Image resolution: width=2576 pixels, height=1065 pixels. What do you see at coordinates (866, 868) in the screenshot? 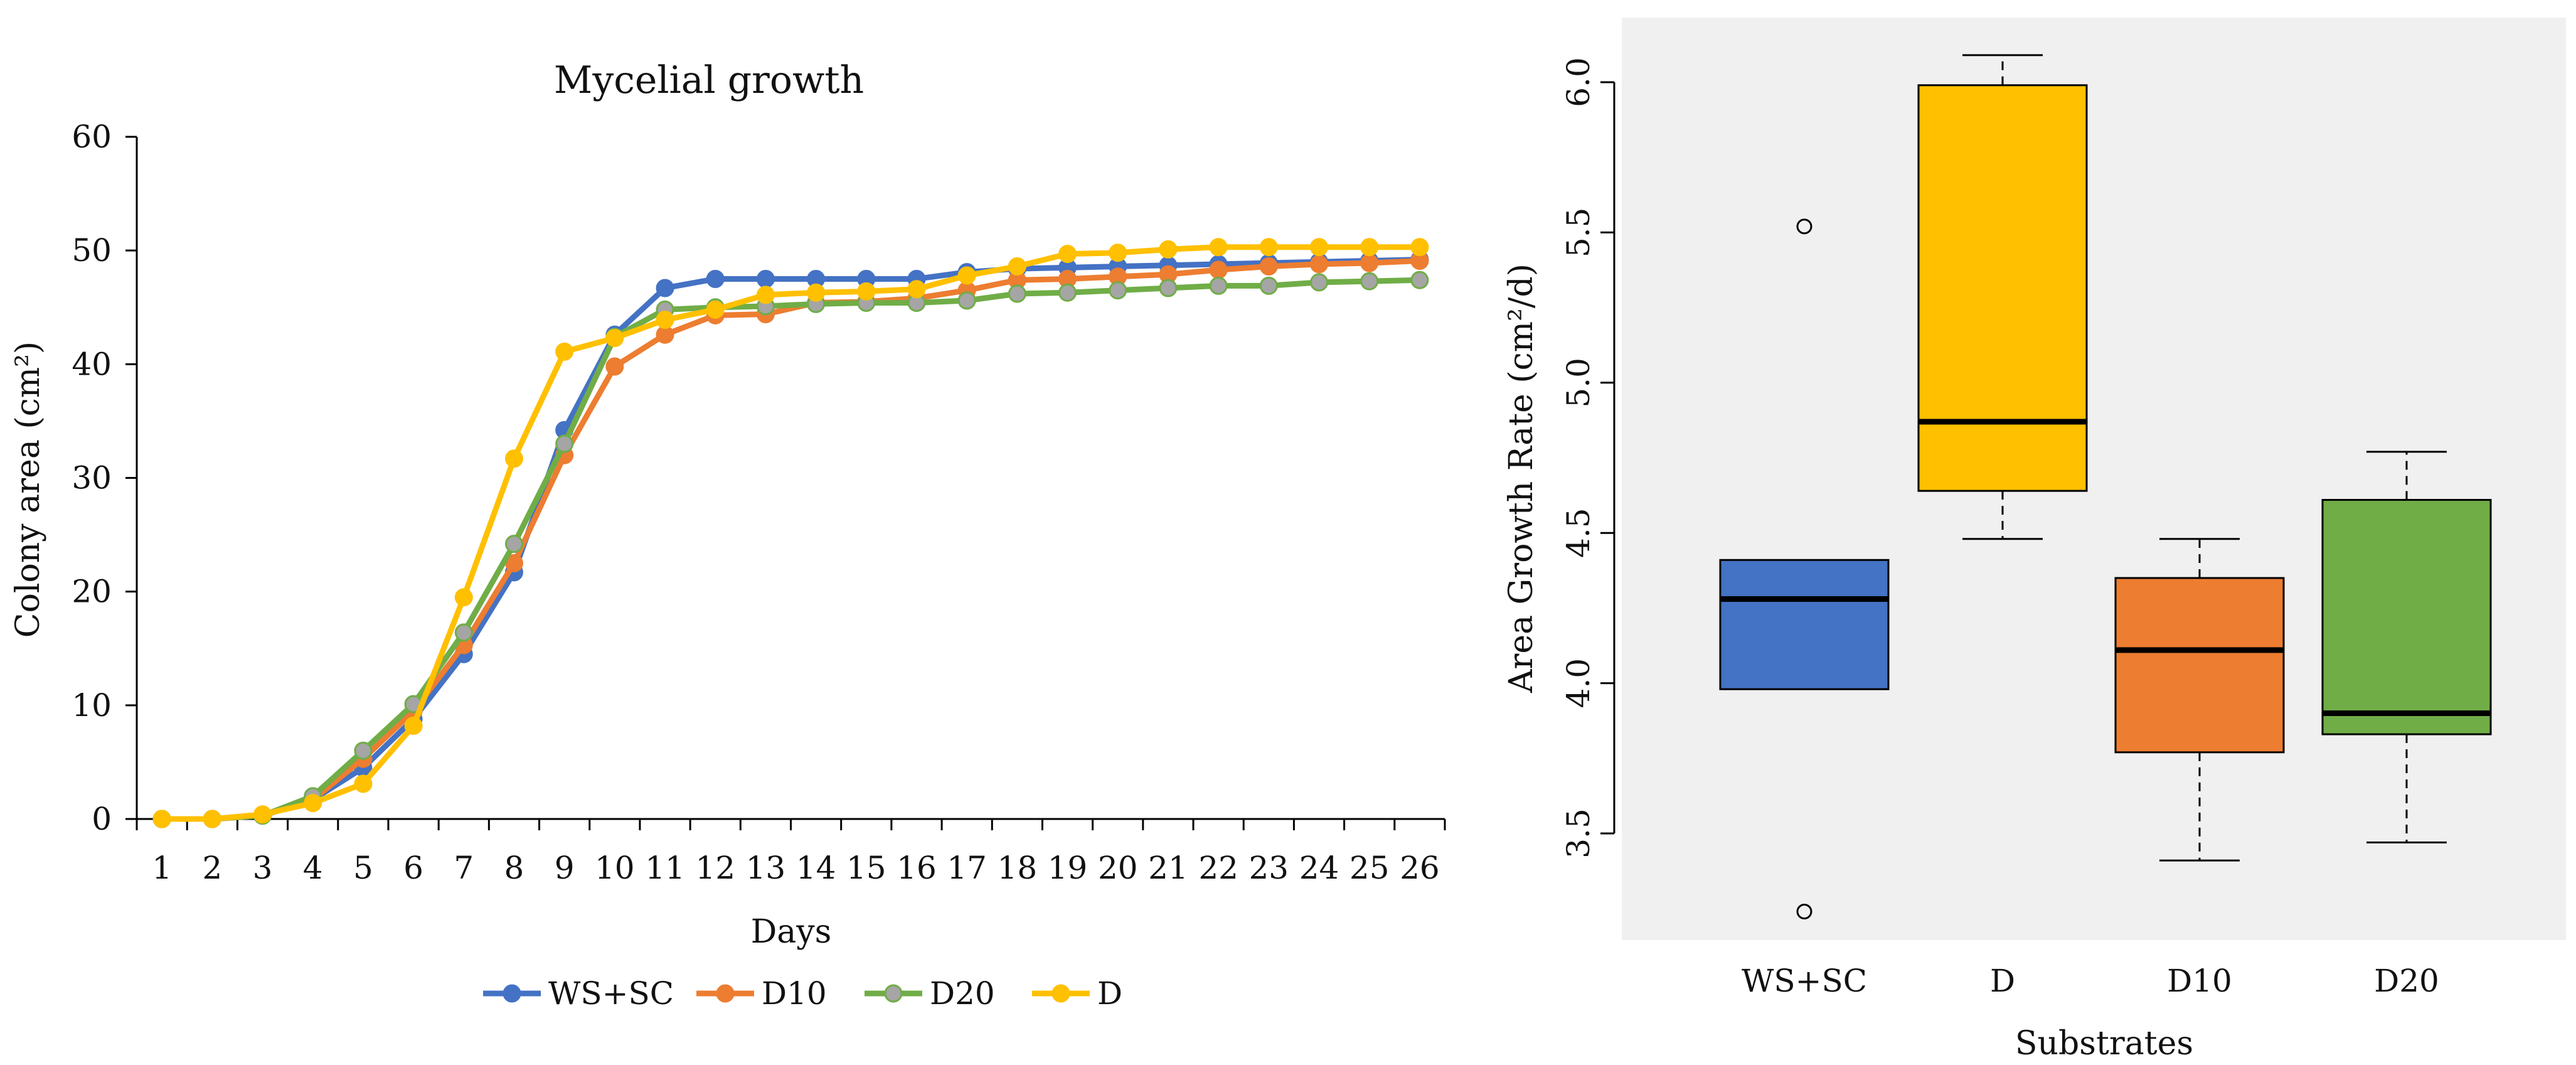
I see `x-tick-label: 15` at bounding box center [866, 868].